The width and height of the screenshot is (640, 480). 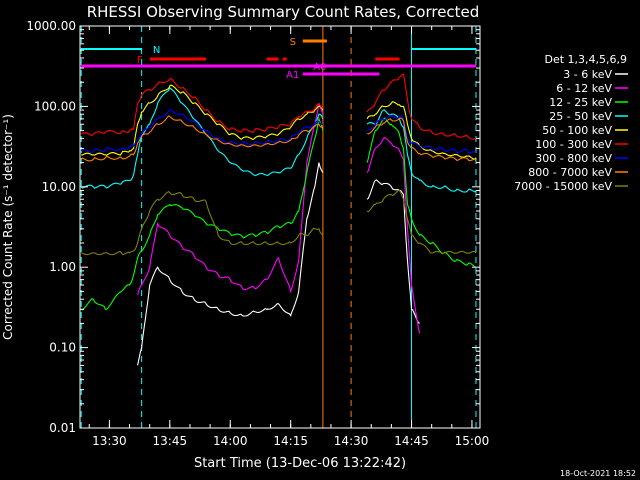 What do you see at coordinates (292, 75) in the screenshot?
I see `flag-label-a1: A1` at bounding box center [292, 75].